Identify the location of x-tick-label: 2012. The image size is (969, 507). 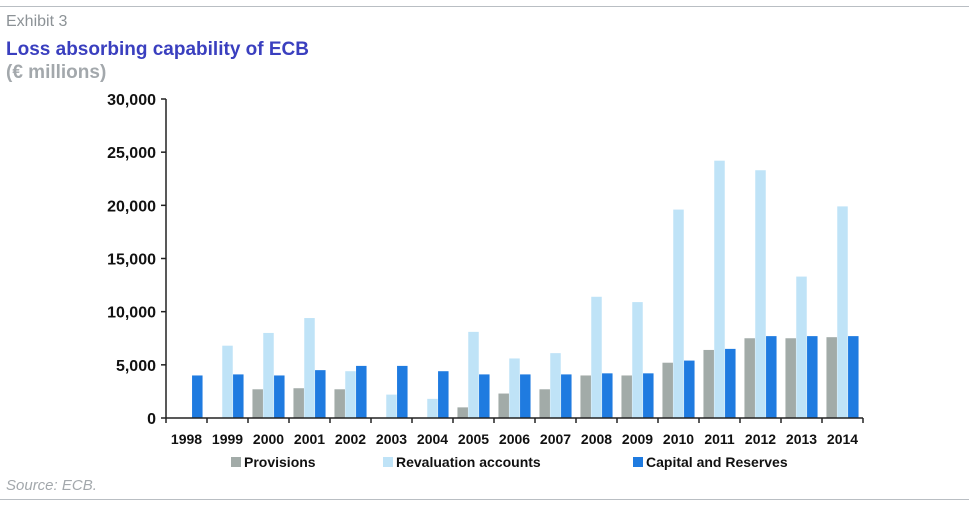
(760, 439).